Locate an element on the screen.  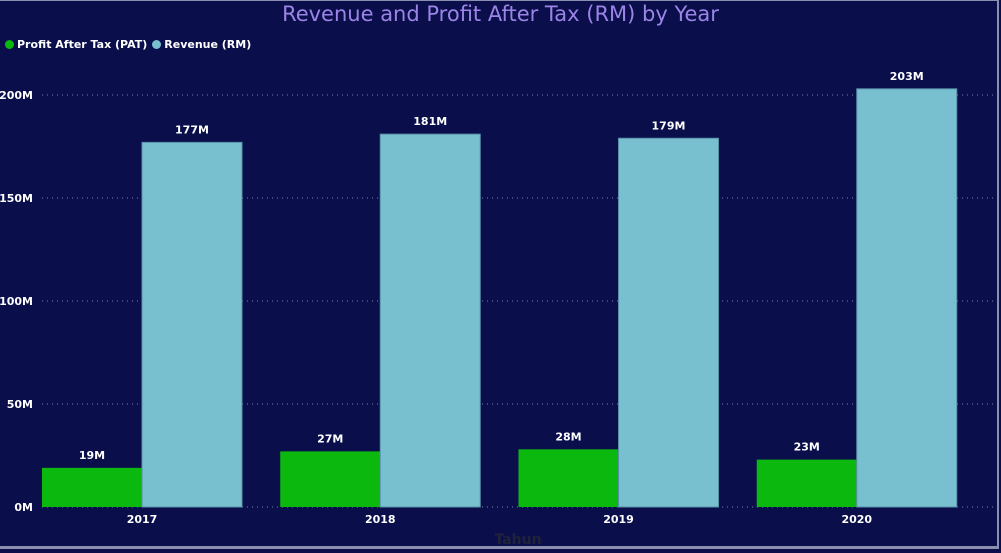
bar-revenue-2018 is located at coordinates (430, 320).